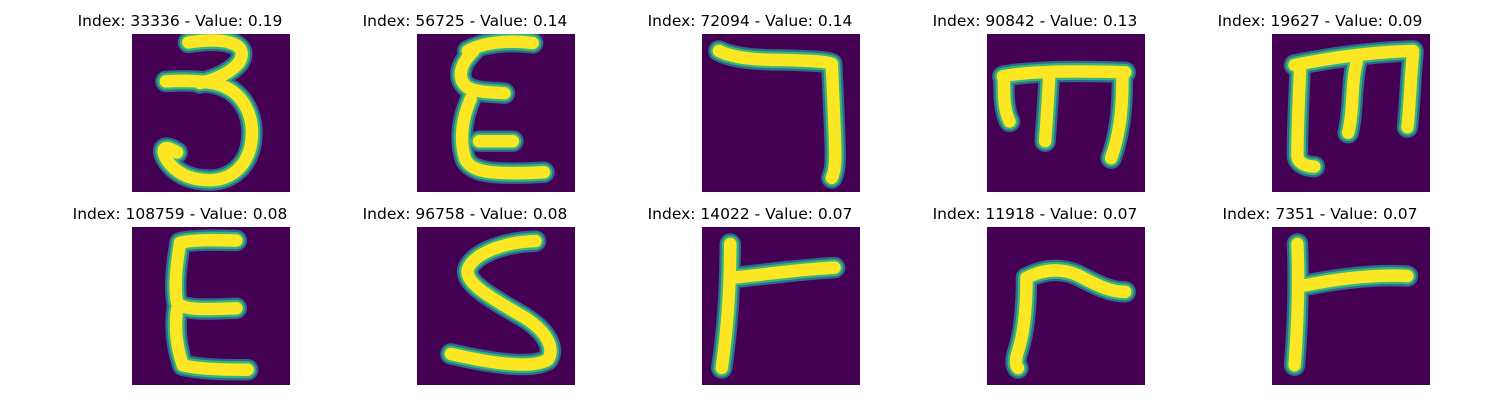  What do you see at coordinates (465, 21) in the screenshot?
I see `panel-title: Index: 56725 - Value: 0.14` at bounding box center [465, 21].